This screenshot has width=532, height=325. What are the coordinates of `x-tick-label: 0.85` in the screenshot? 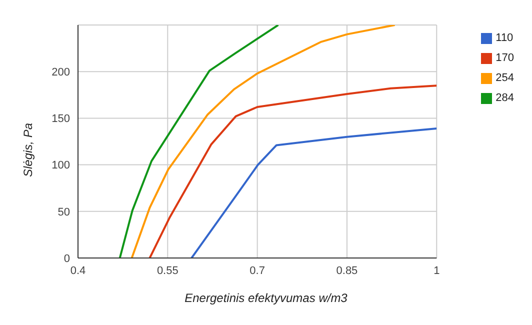 It's located at (347, 270).